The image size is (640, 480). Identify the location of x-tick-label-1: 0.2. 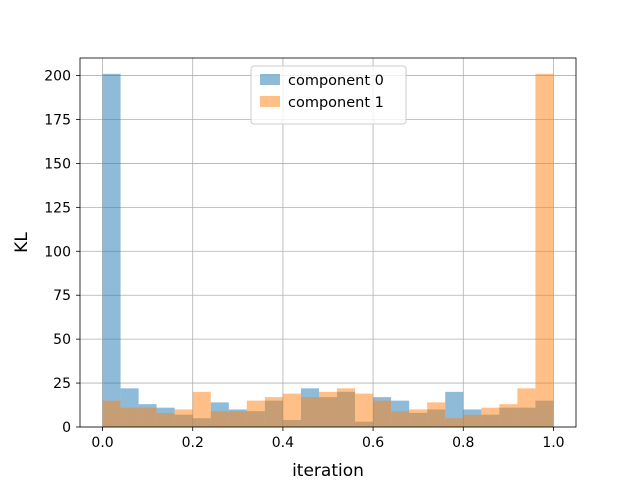
(193, 443).